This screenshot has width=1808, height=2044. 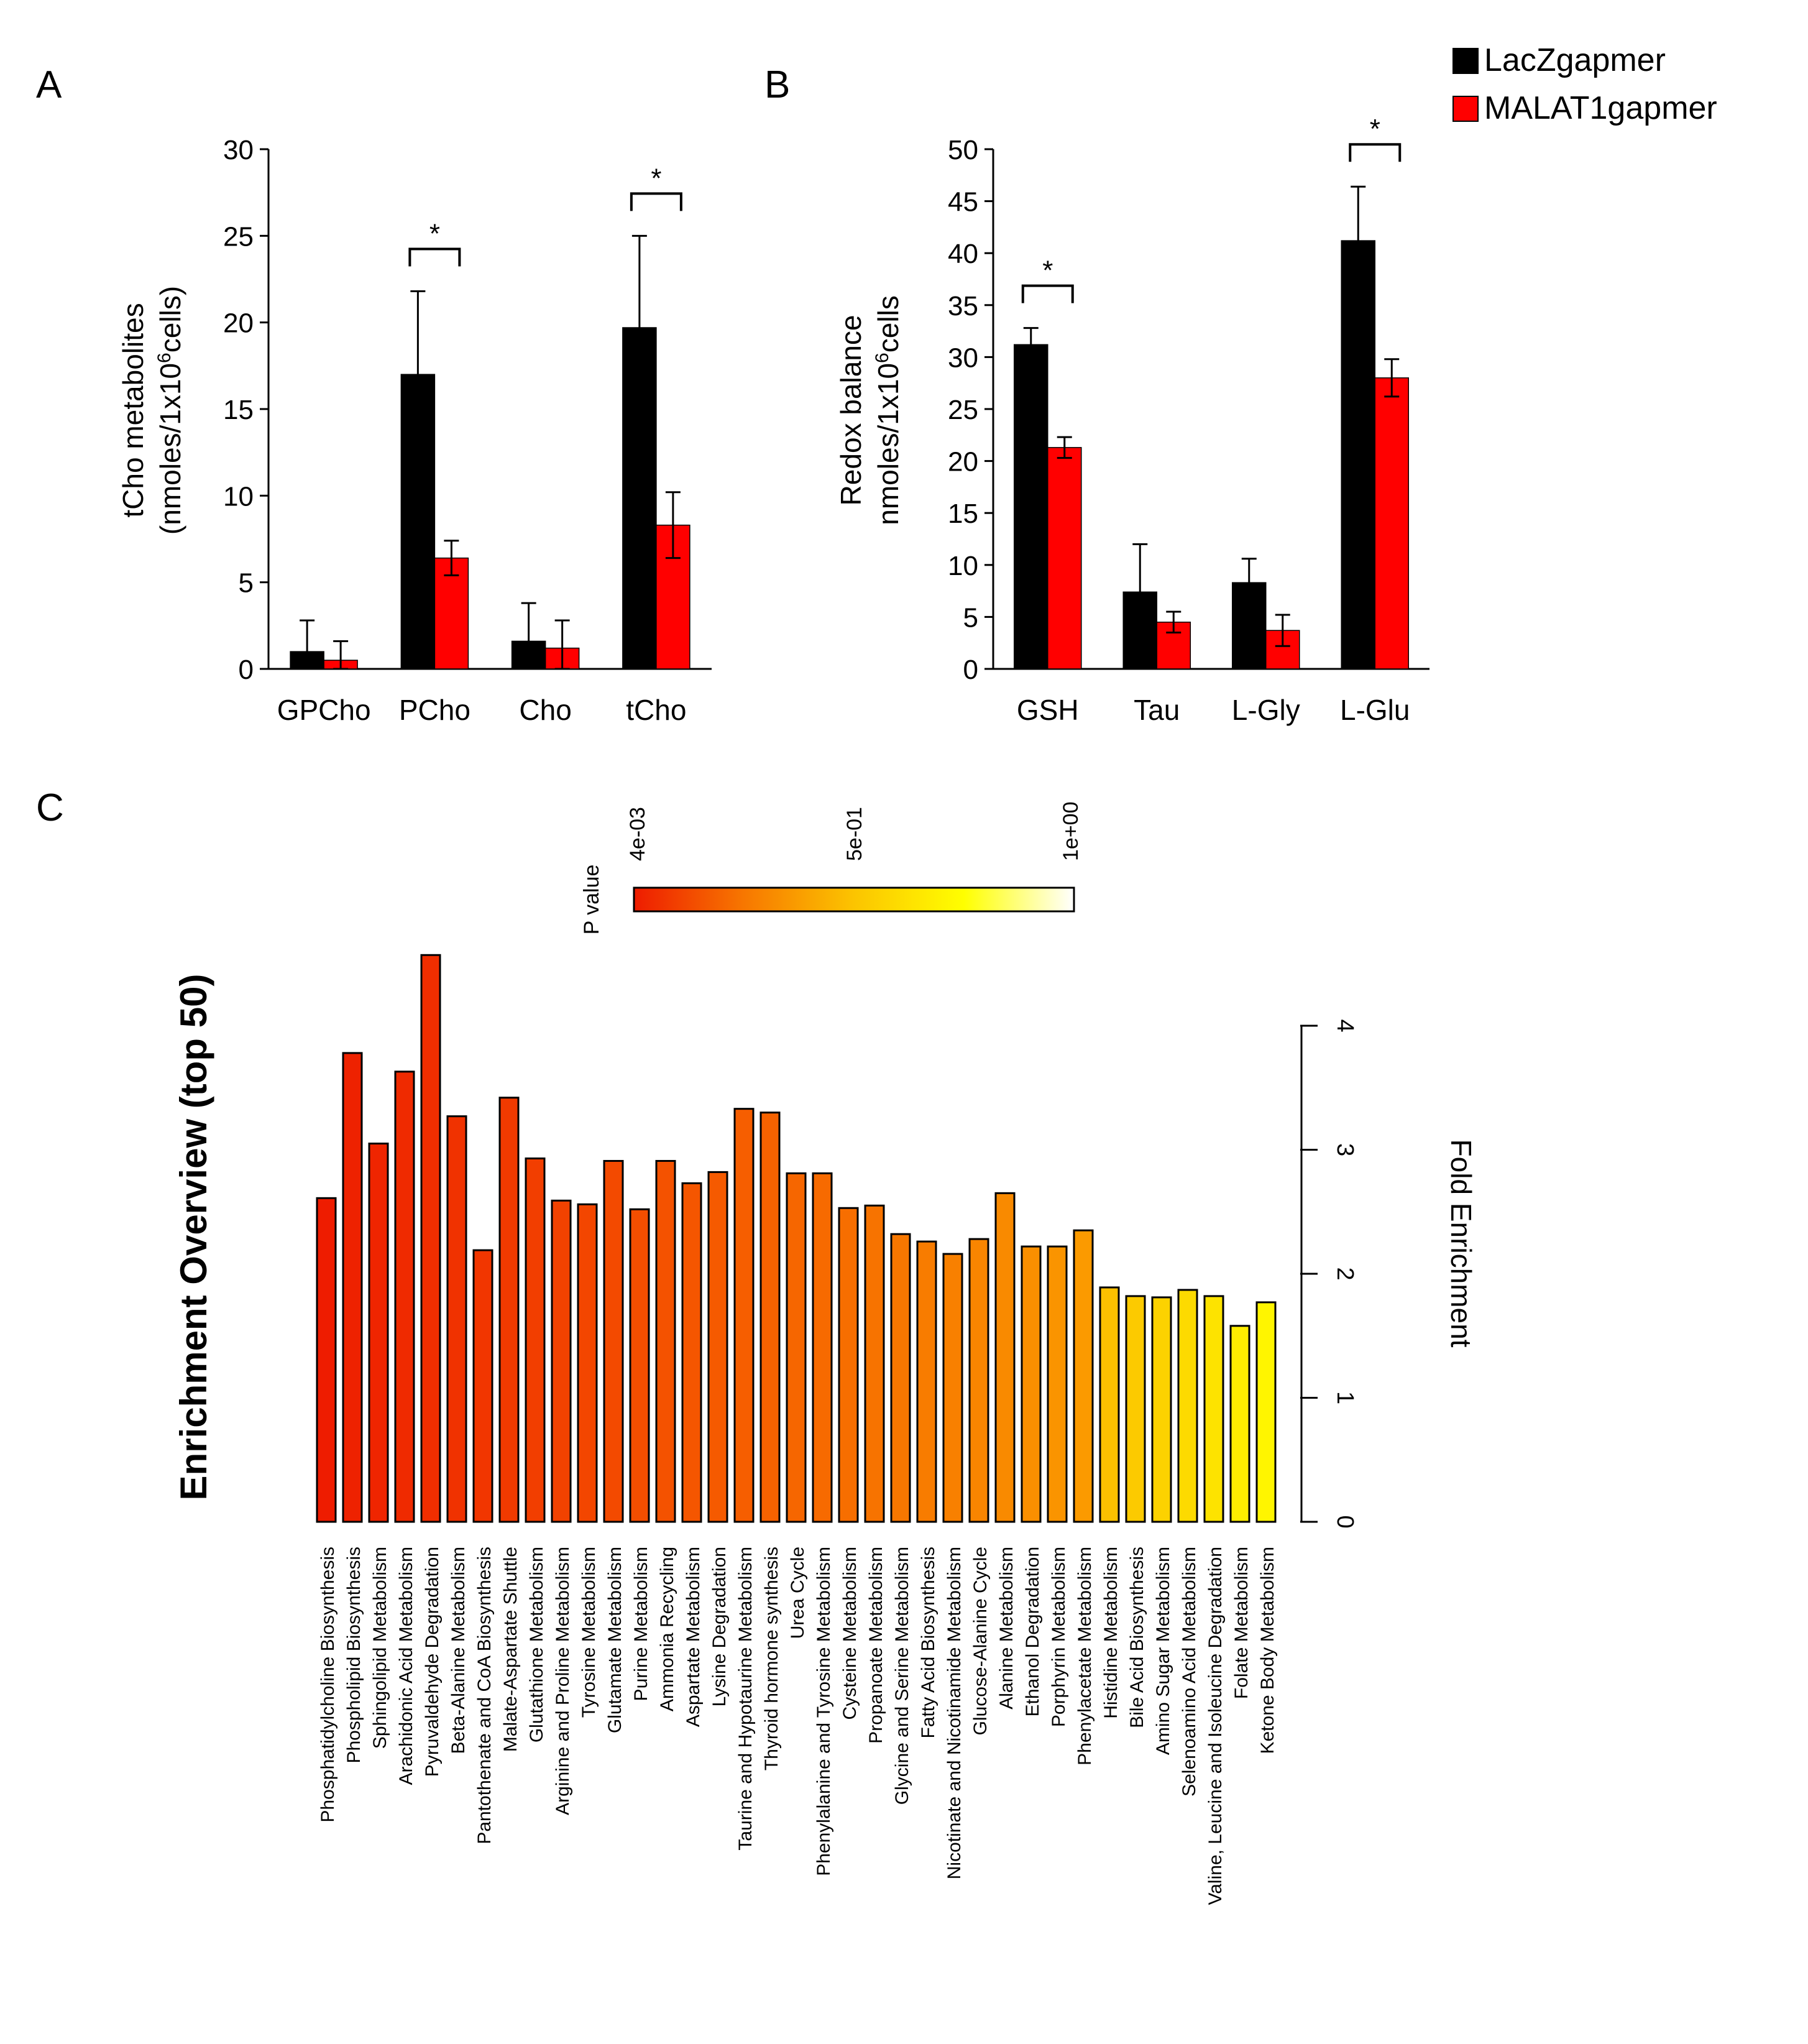 What do you see at coordinates (1241, 1623) in the screenshot?
I see `pathway-label: Folate Metabolism` at bounding box center [1241, 1623].